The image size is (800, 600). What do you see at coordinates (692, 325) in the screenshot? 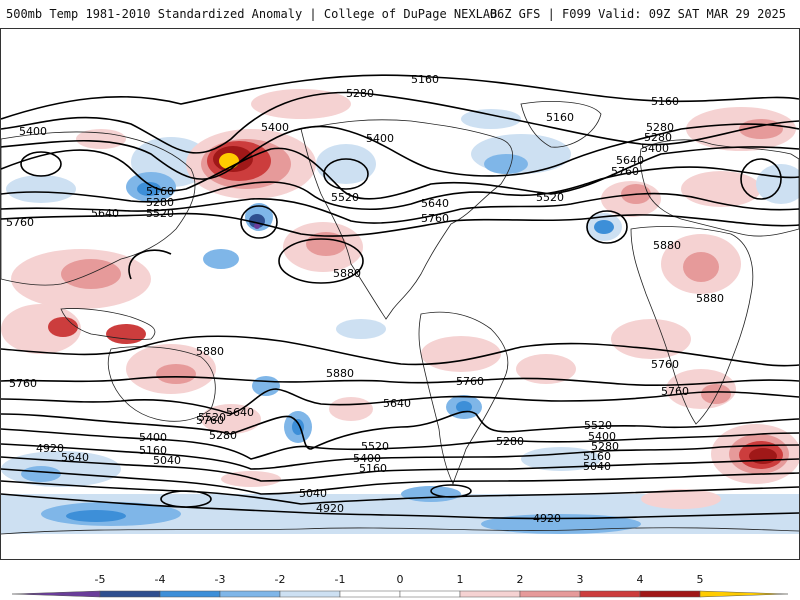
I see `africa-coast` at bounding box center [692, 325].